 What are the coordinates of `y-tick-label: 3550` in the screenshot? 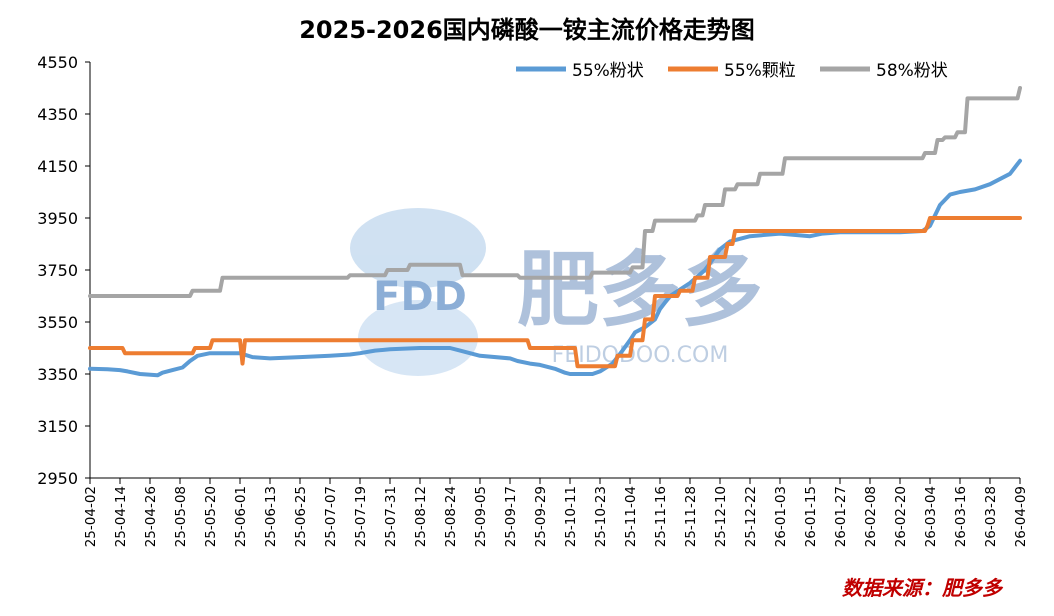 It's located at (57, 322).